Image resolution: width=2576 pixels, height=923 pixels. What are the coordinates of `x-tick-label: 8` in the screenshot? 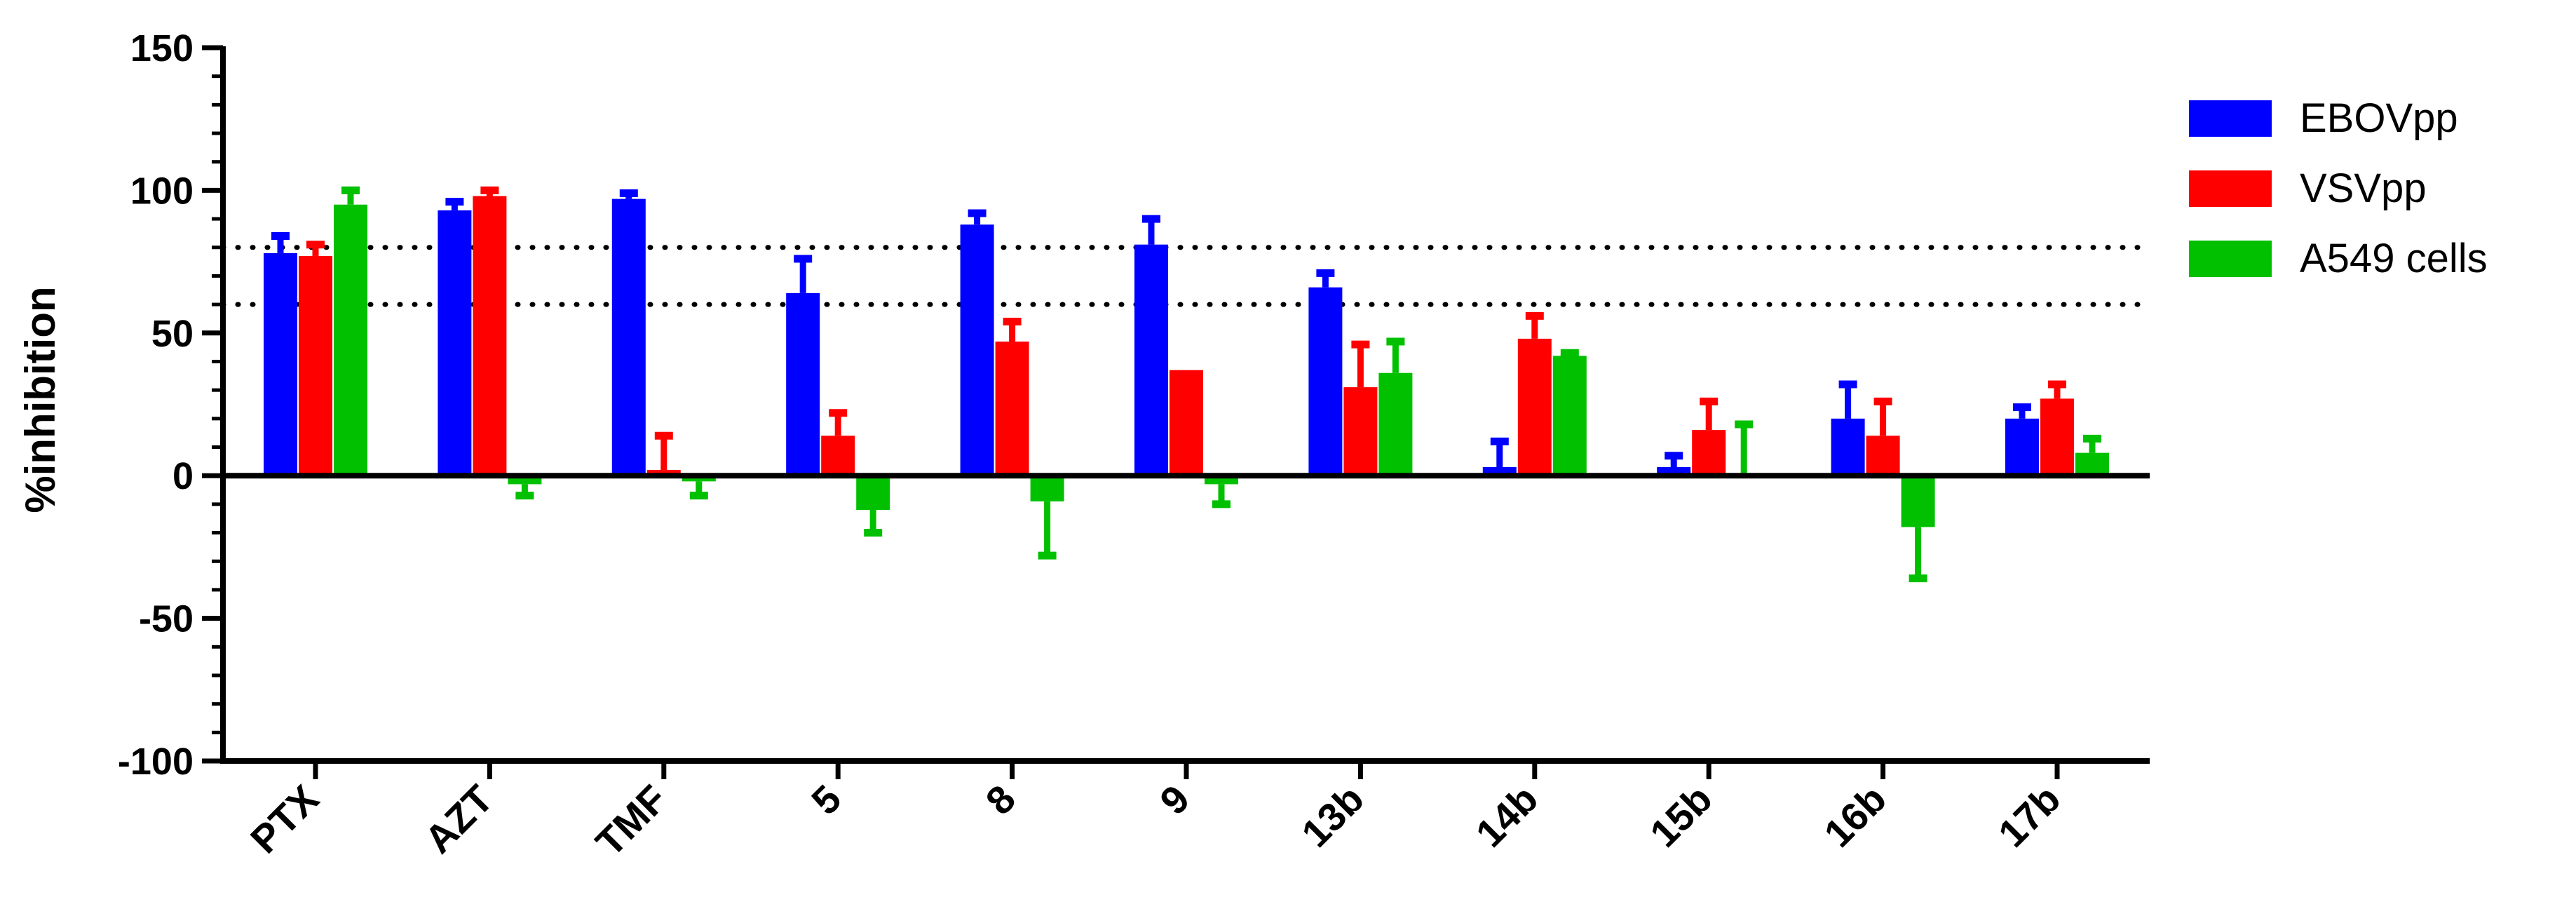 It's located at (1000, 799).